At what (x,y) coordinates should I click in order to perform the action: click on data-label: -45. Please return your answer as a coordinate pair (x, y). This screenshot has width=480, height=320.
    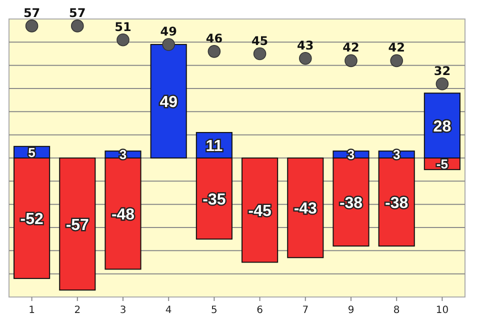
    Looking at the image, I should click on (260, 211).